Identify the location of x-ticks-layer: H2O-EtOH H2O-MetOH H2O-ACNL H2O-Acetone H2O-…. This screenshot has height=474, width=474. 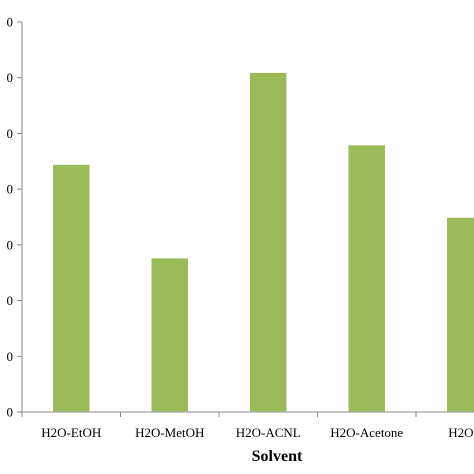
(247, 426).